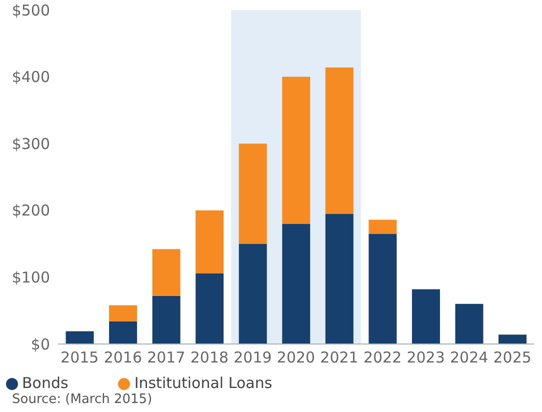  Describe the element at coordinates (253, 357) in the screenshot. I see `x-tick-label: 2019` at that location.